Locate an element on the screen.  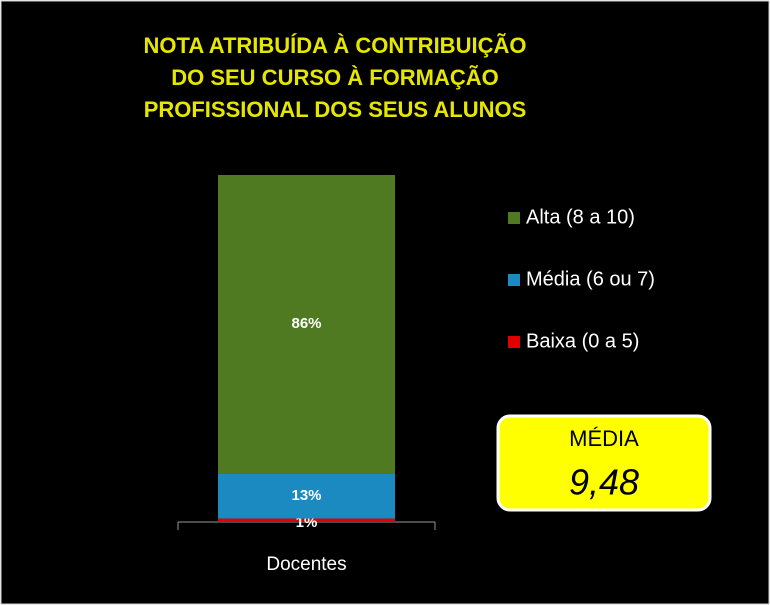
x-tick-label: Docentes is located at coordinates (306, 564).